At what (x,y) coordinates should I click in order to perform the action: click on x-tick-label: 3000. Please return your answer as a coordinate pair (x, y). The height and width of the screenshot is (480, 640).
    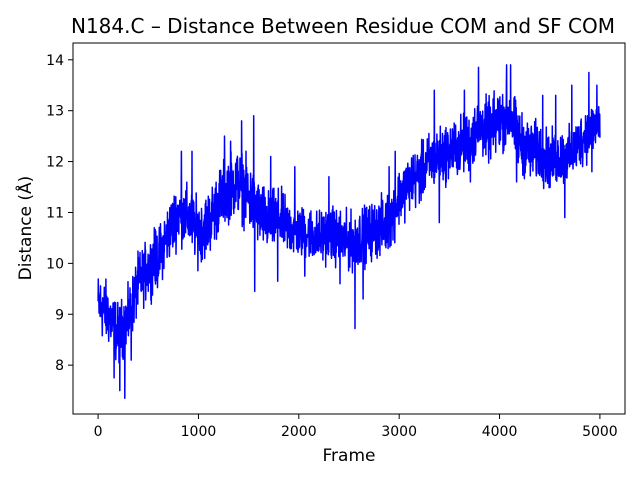
    Looking at the image, I should click on (399, 432).